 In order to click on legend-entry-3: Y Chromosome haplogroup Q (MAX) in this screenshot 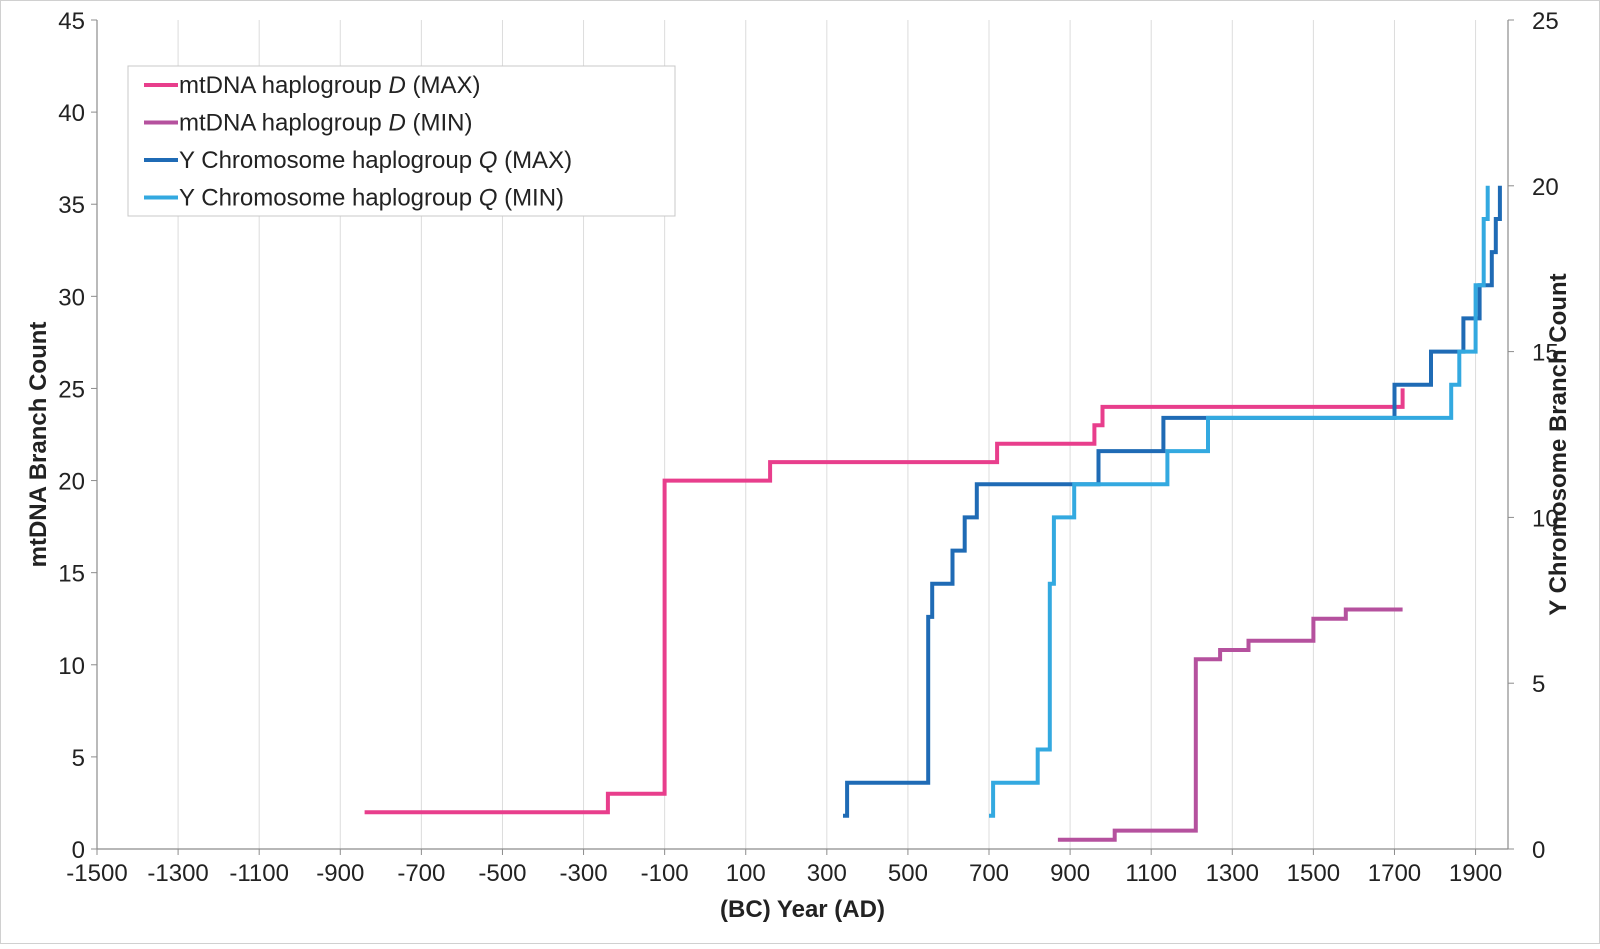, I will do `click(375, 160)`.